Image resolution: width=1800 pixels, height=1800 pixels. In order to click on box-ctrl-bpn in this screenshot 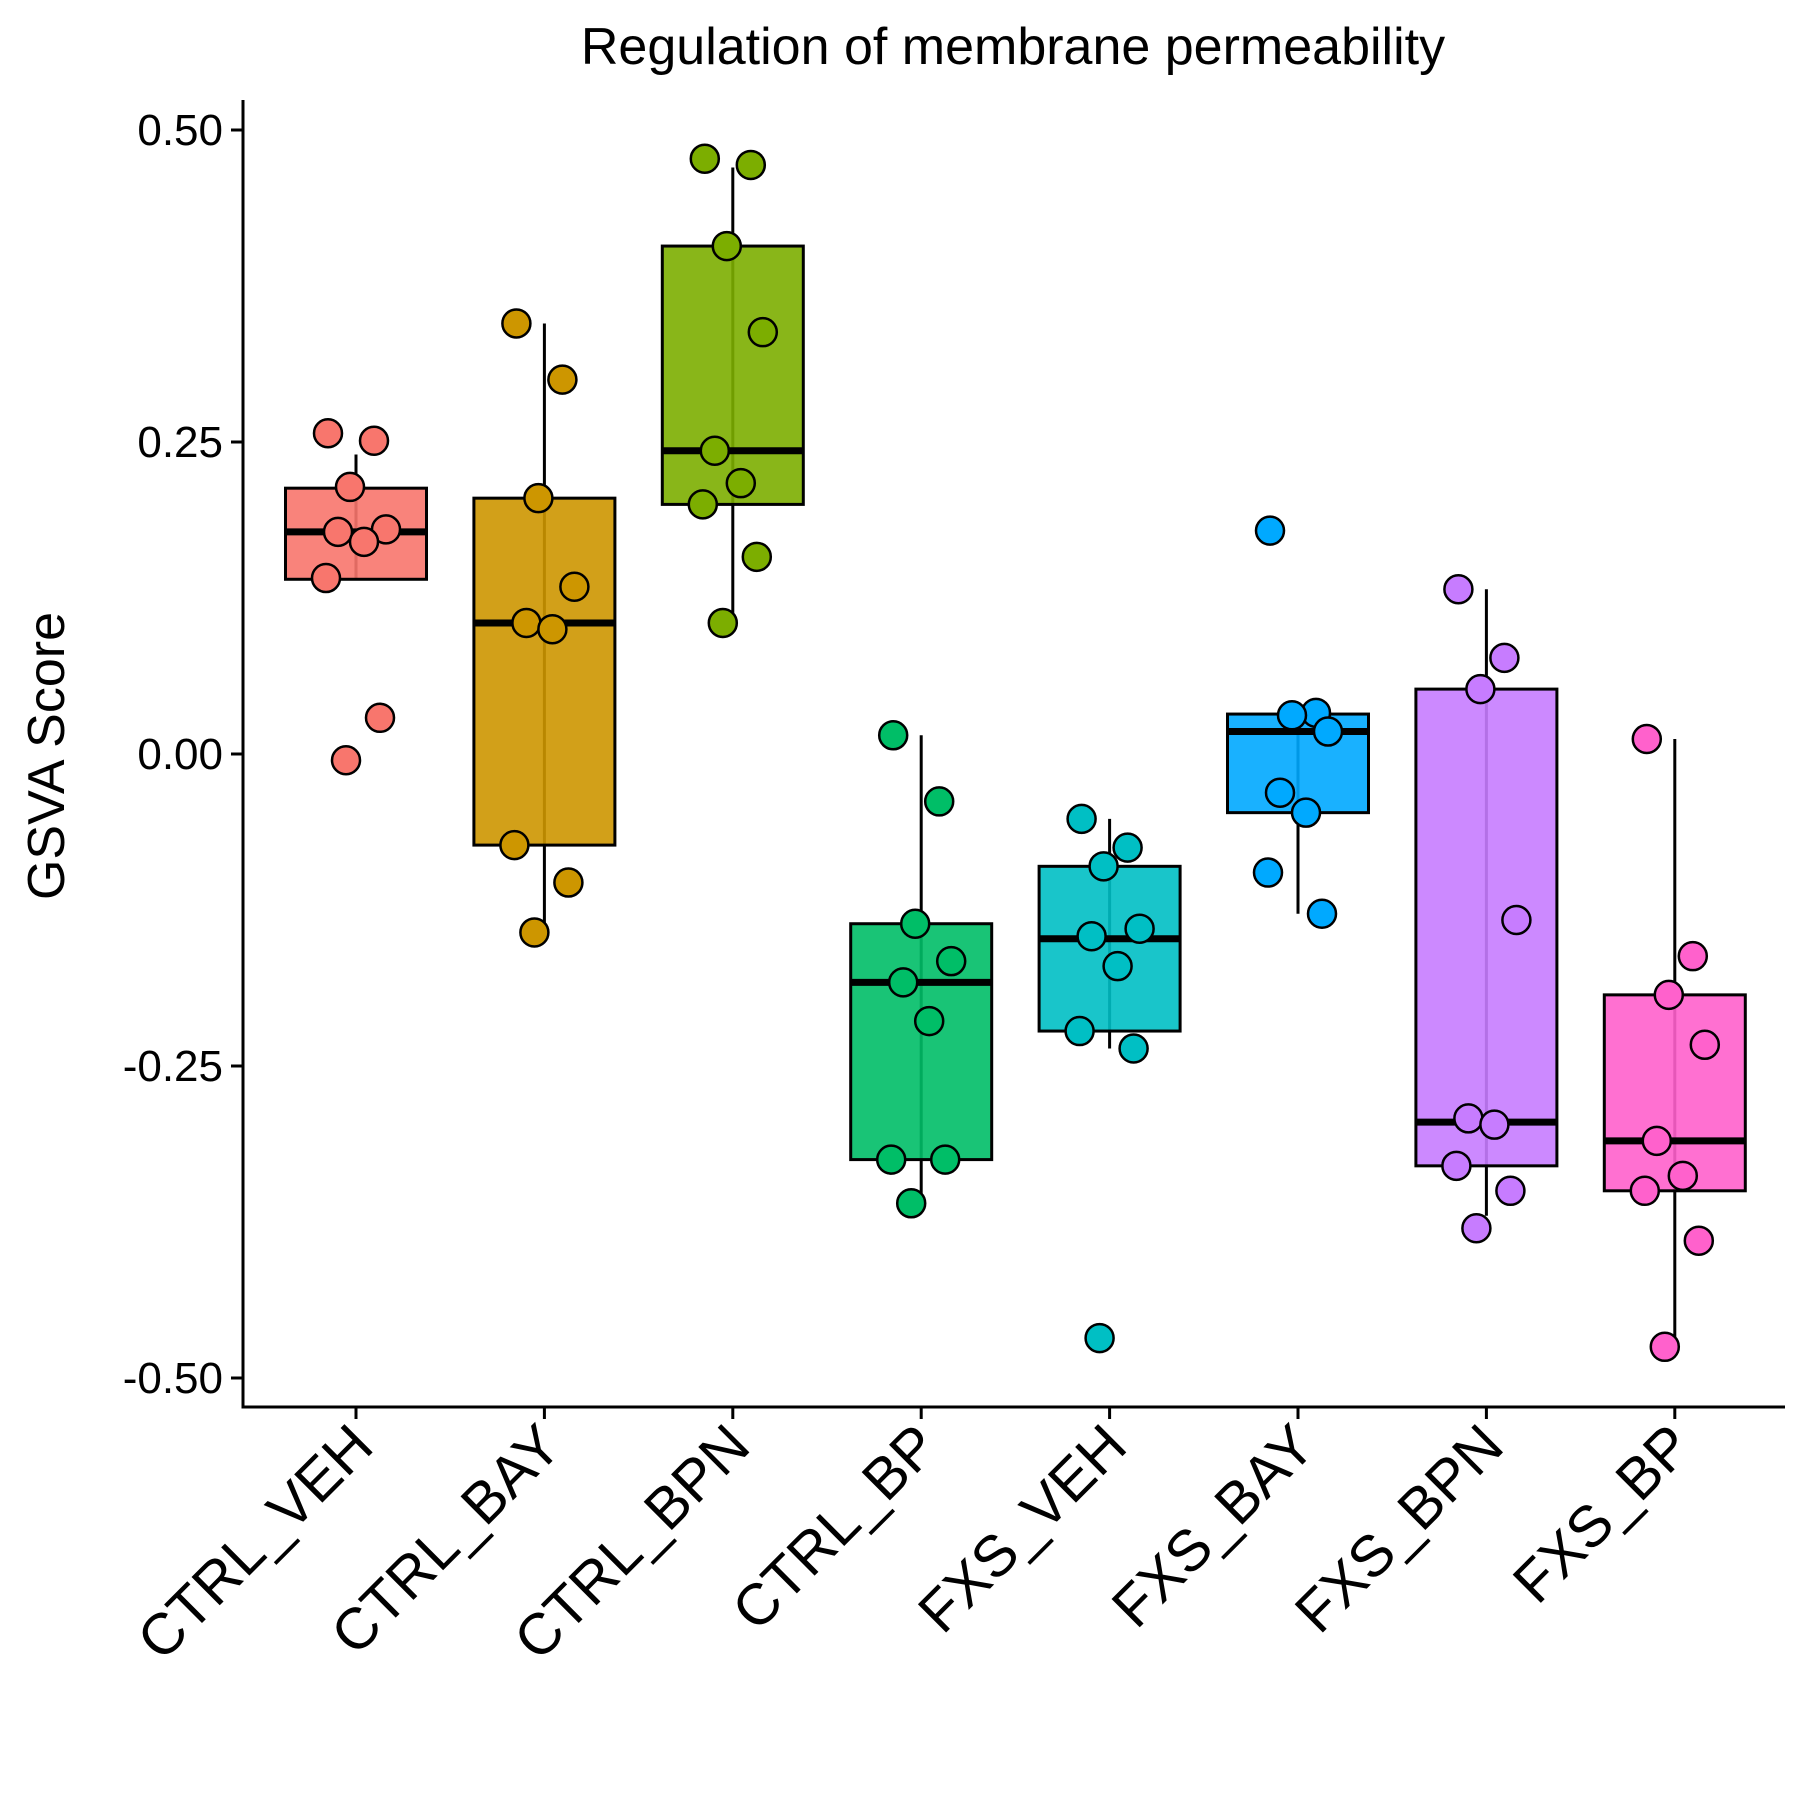, I will do `click(732, 375)`.